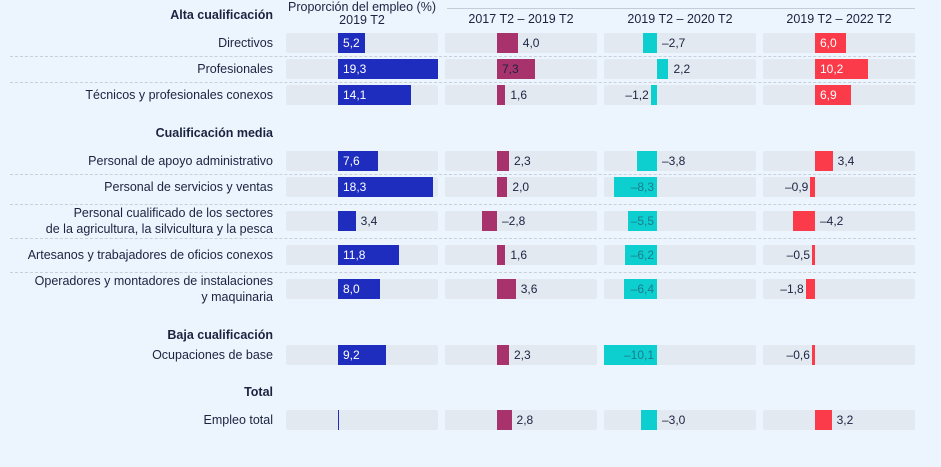 This screenshot has height=467, width=941. Describe the element at coordinates (642, 221) in the screenshot. I see `value-label-c2: –5,5` at that location.